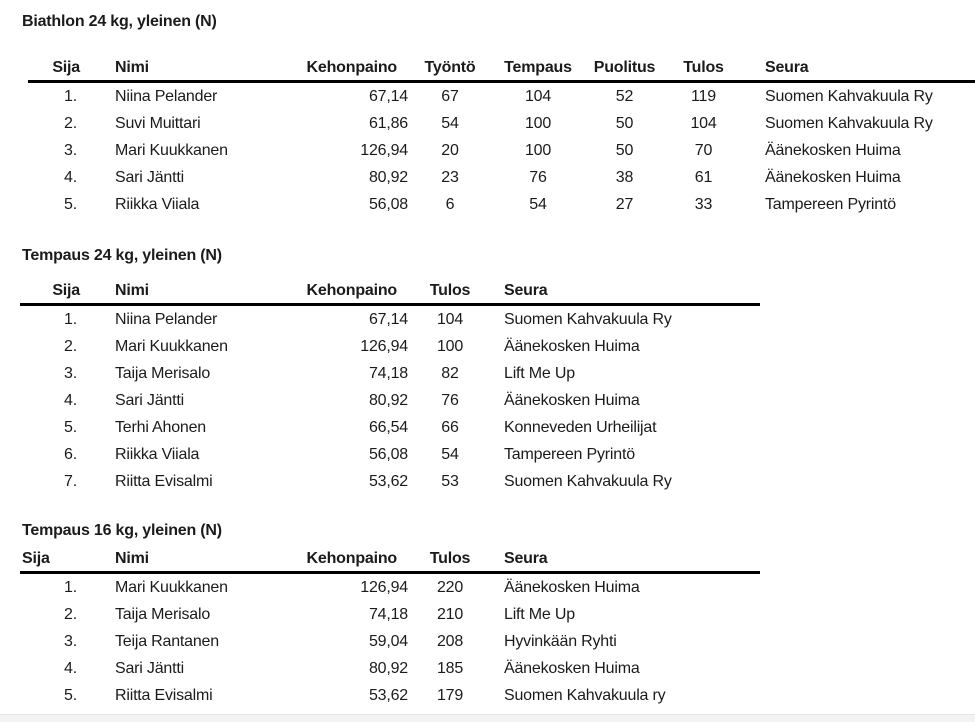  What do you see at coordinates (390, 454) in the screenshot?
I see `table-row: 6. Riikka Viiala 56,08 54 Tampereen Pyrintö` at bounding box center [390, 454].